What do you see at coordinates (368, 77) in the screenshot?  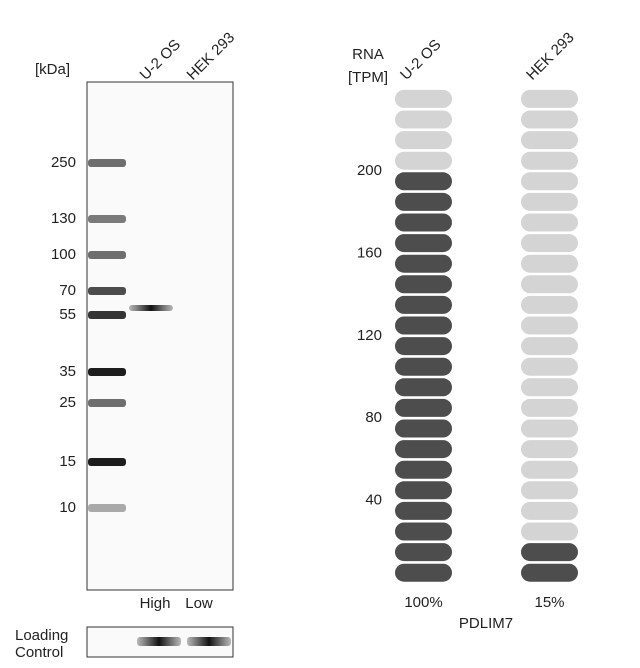 I see `axis-label: [TPM]` at bounding box center [368, 77].